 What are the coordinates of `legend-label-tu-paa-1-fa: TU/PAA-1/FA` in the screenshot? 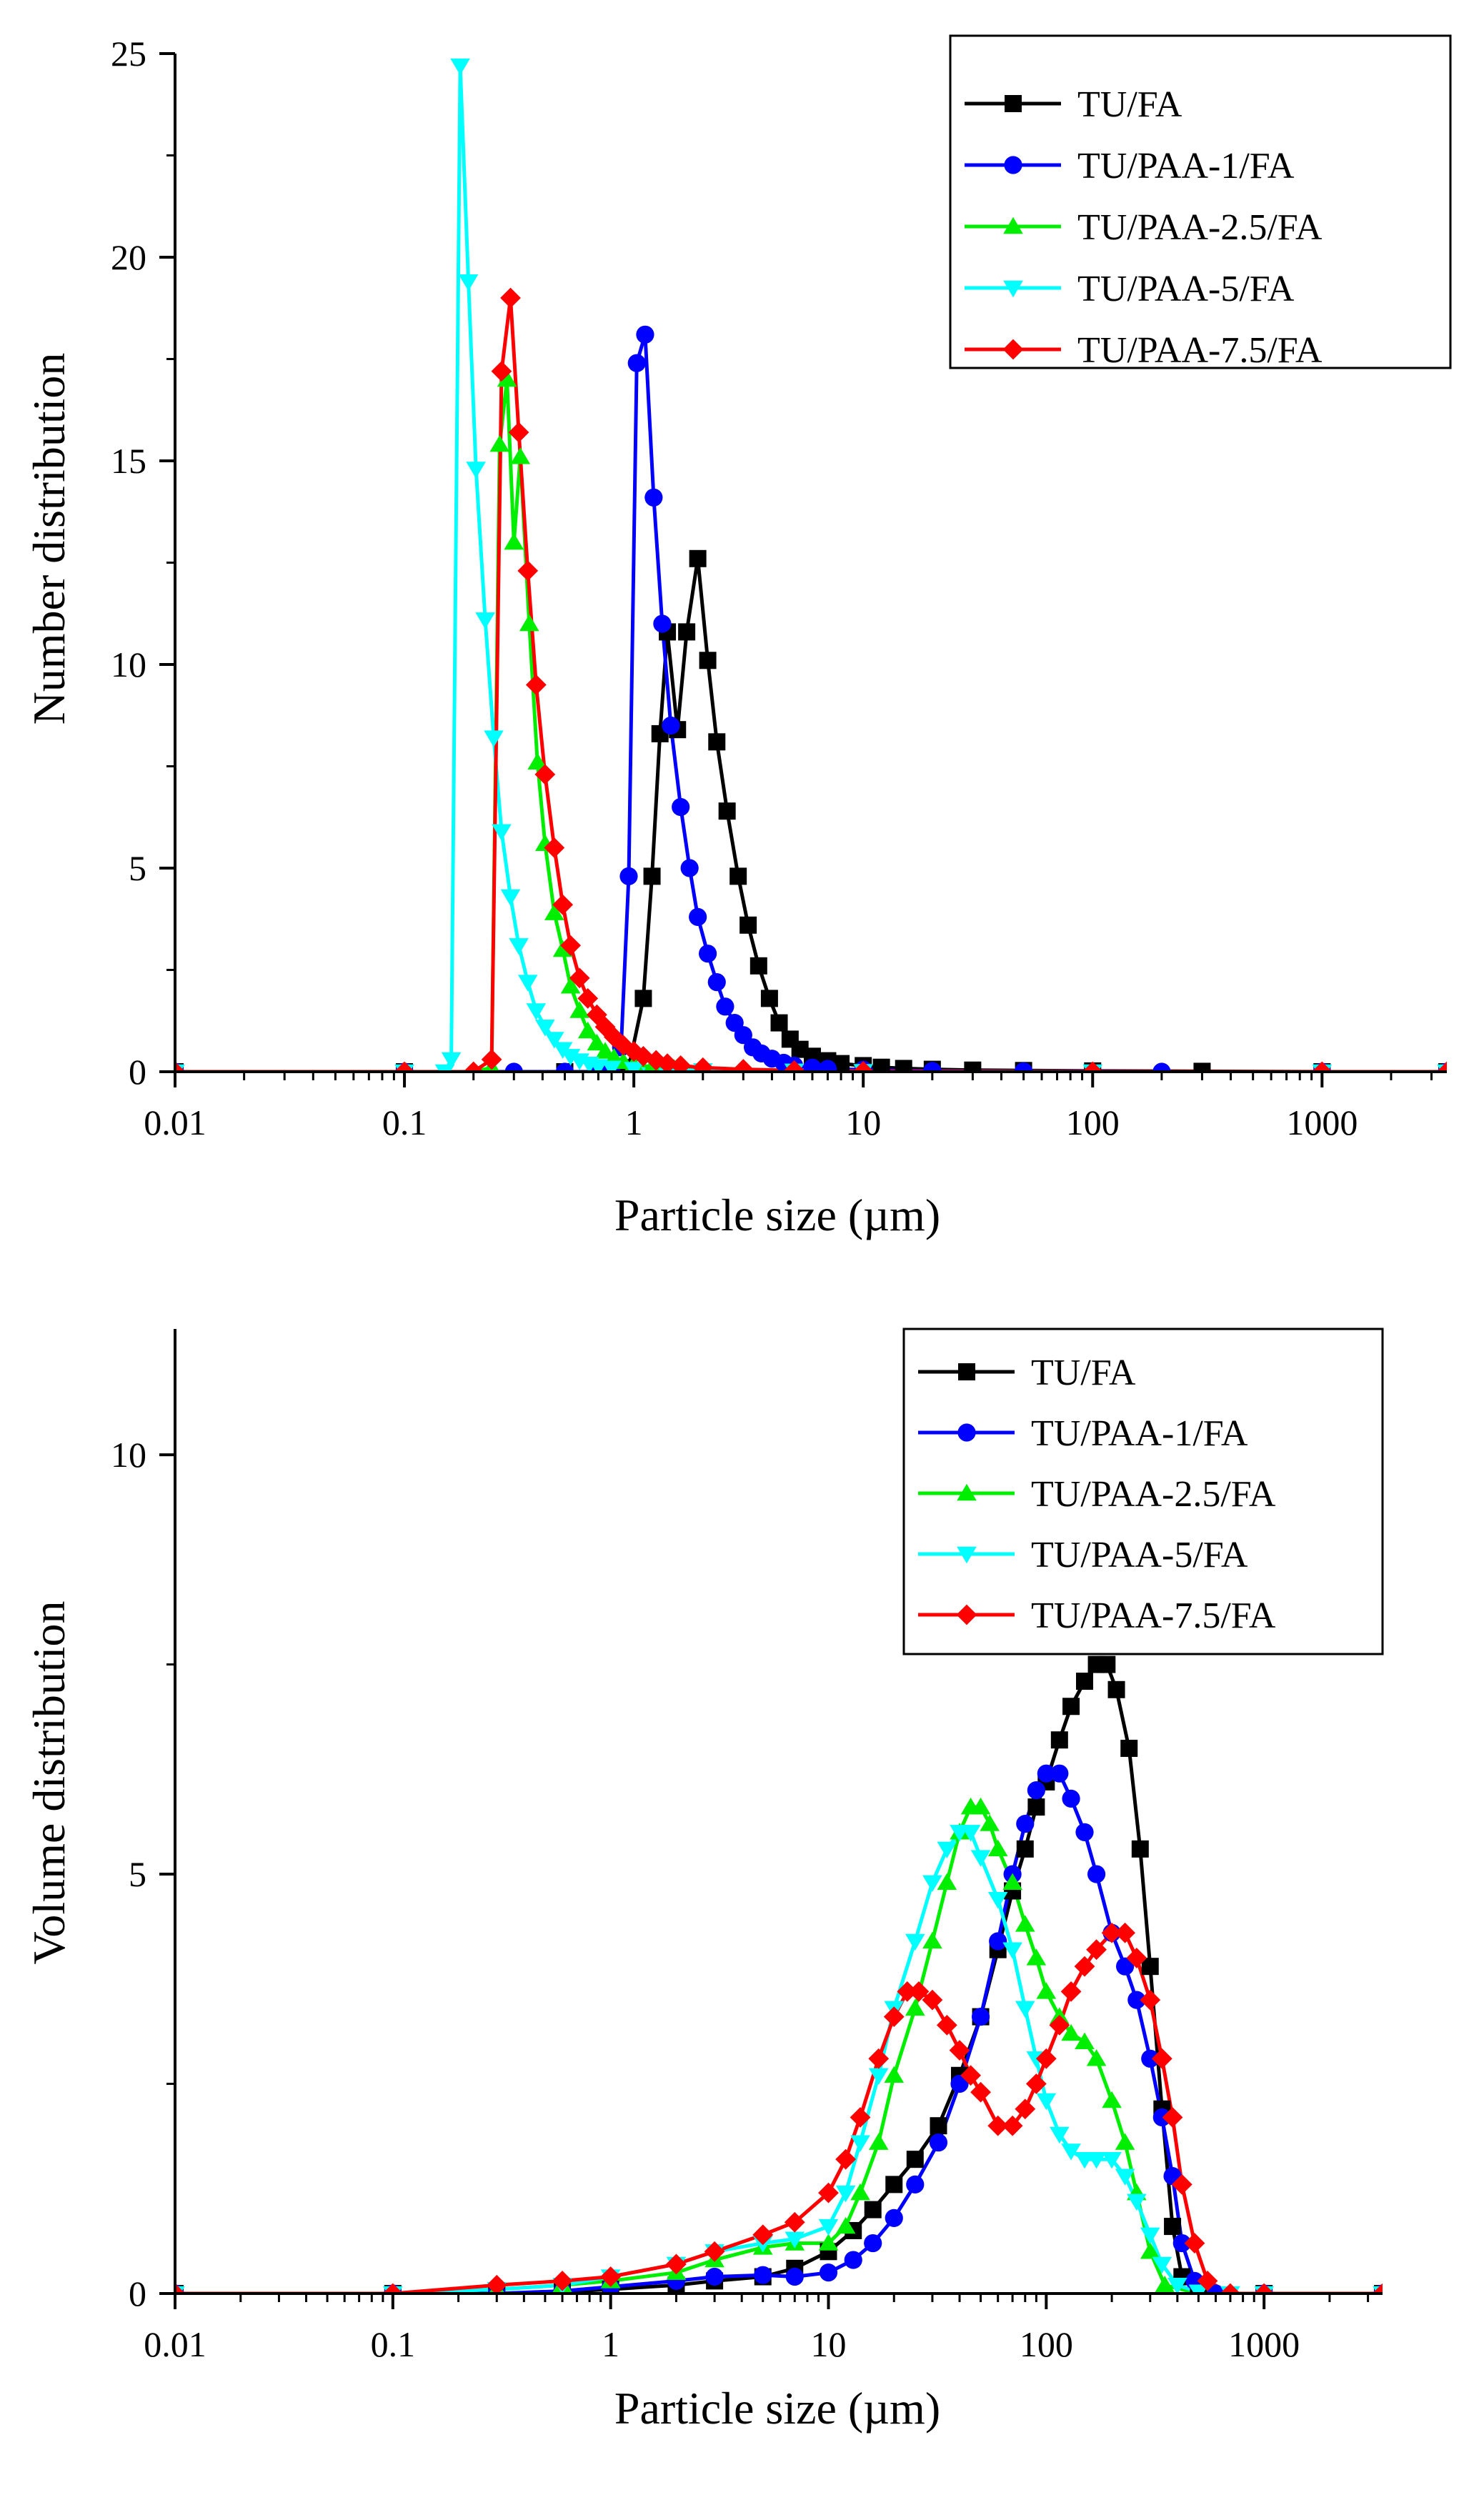 It's located at (1186, 166).